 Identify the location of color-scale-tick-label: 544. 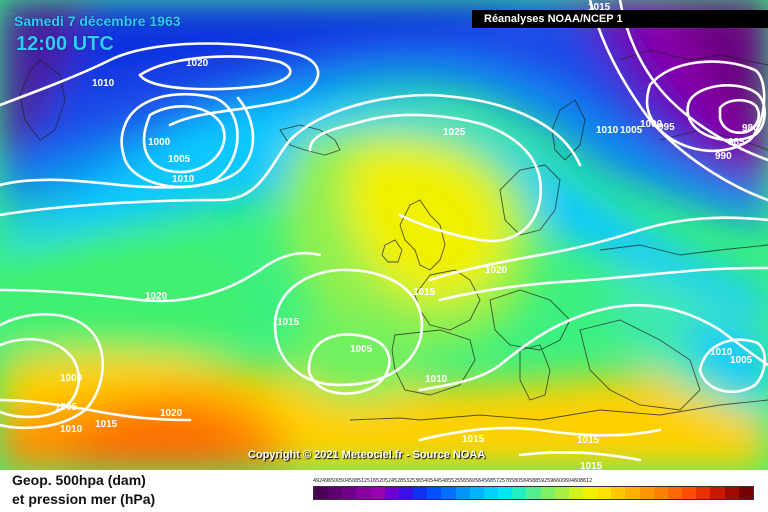
(434, 481).